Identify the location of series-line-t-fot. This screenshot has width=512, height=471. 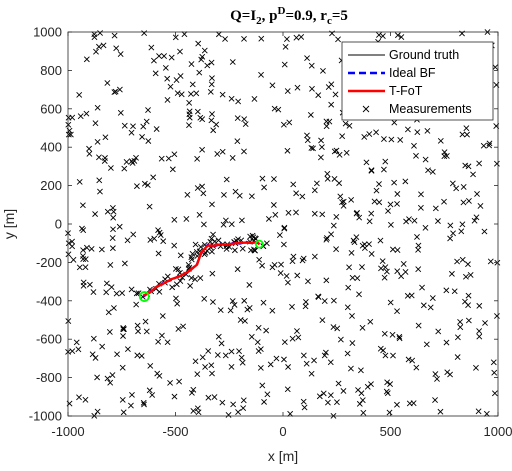
(201, 268).